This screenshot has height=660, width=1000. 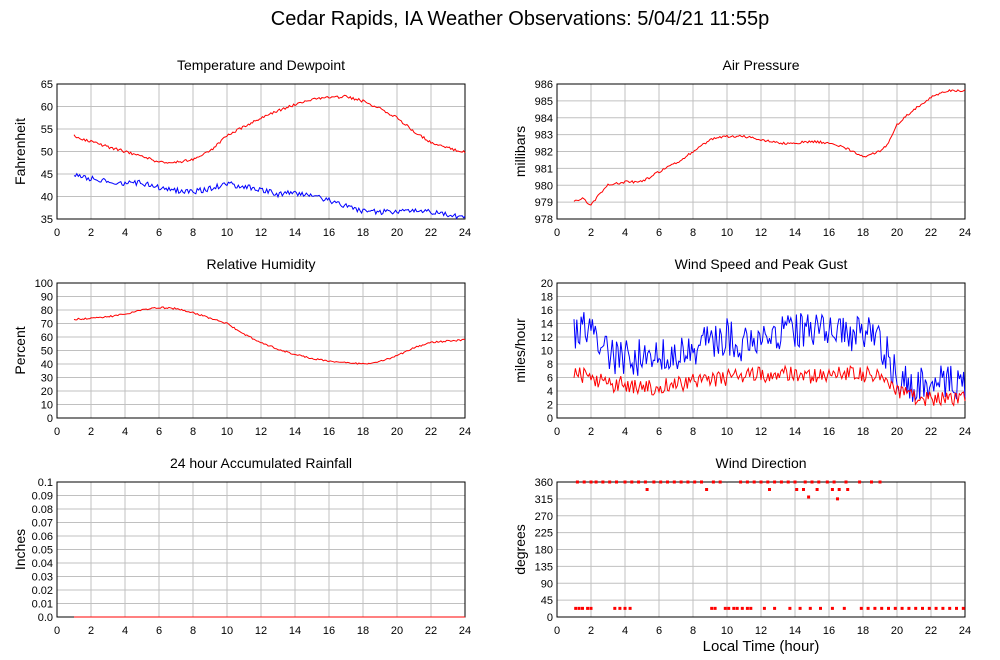 I want to click on y-tick-label: 0.09, so click(x=42, y=497).